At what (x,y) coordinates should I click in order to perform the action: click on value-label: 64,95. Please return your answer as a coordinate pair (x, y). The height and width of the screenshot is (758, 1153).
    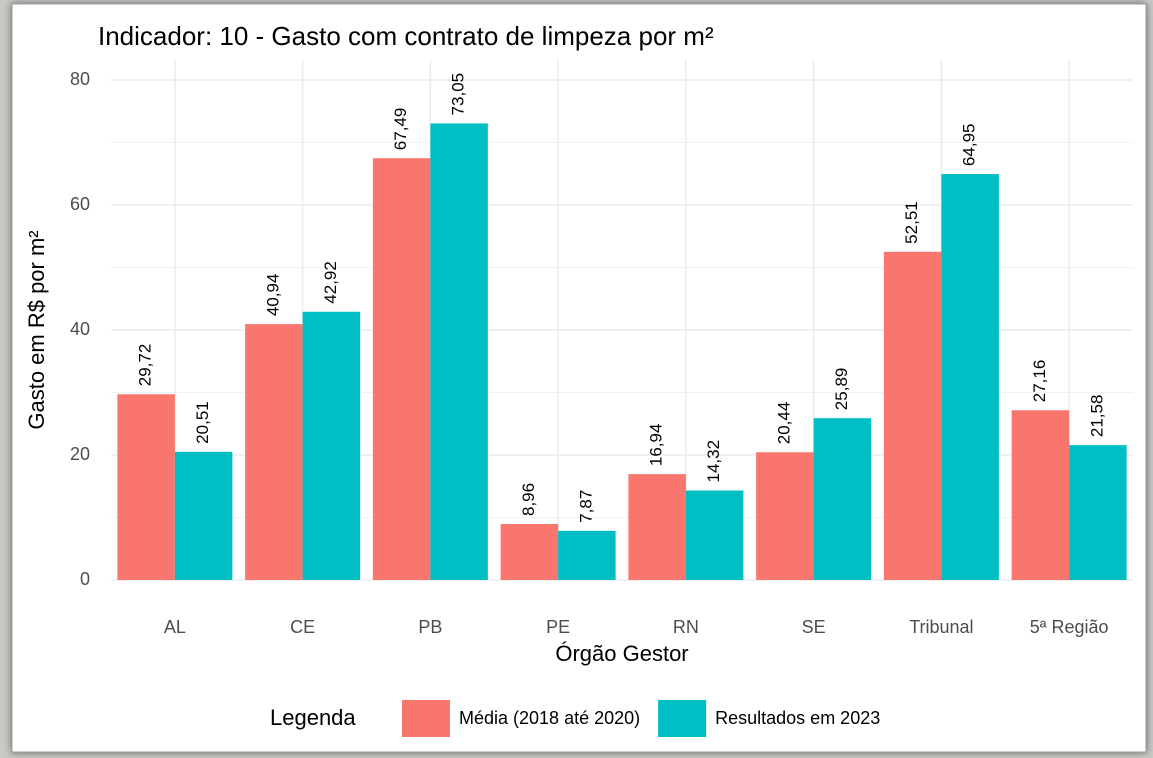
    Looking at the image, I should click on (969, 145).